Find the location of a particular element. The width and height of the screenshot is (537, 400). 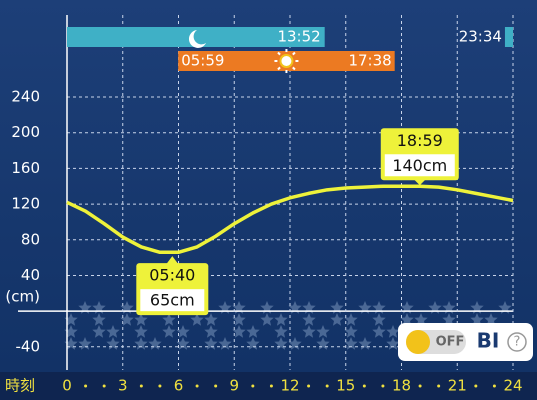

extreme-time: 05:40 is located at coordinates (172, 275).